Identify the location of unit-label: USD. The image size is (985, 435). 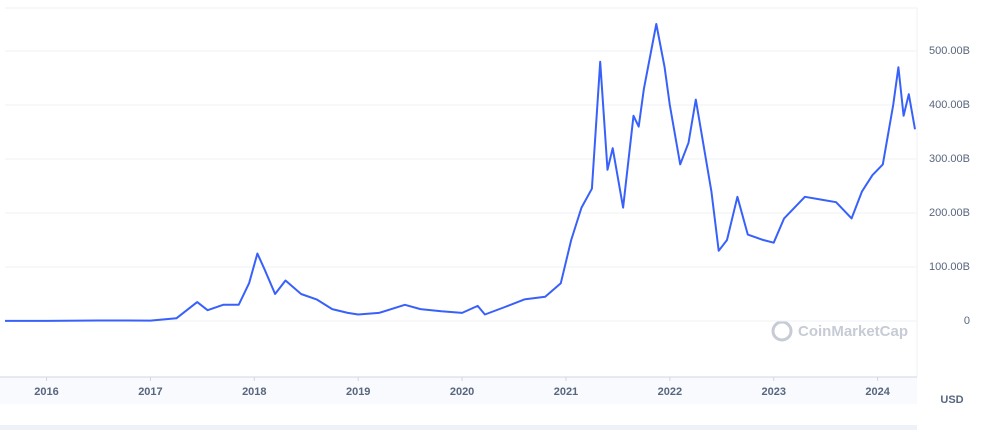
(951, 400).